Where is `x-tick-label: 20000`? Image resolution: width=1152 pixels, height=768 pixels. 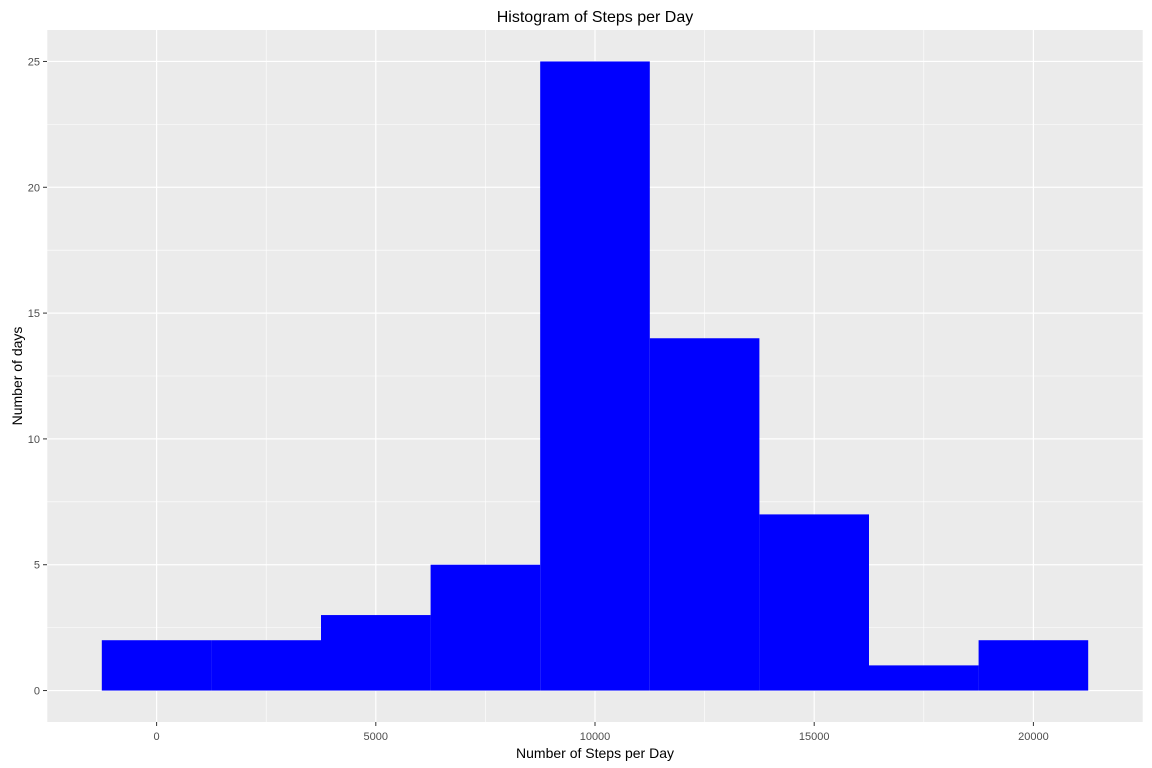
x-tick-label: 20000 is located at coordinates (1033, 737).